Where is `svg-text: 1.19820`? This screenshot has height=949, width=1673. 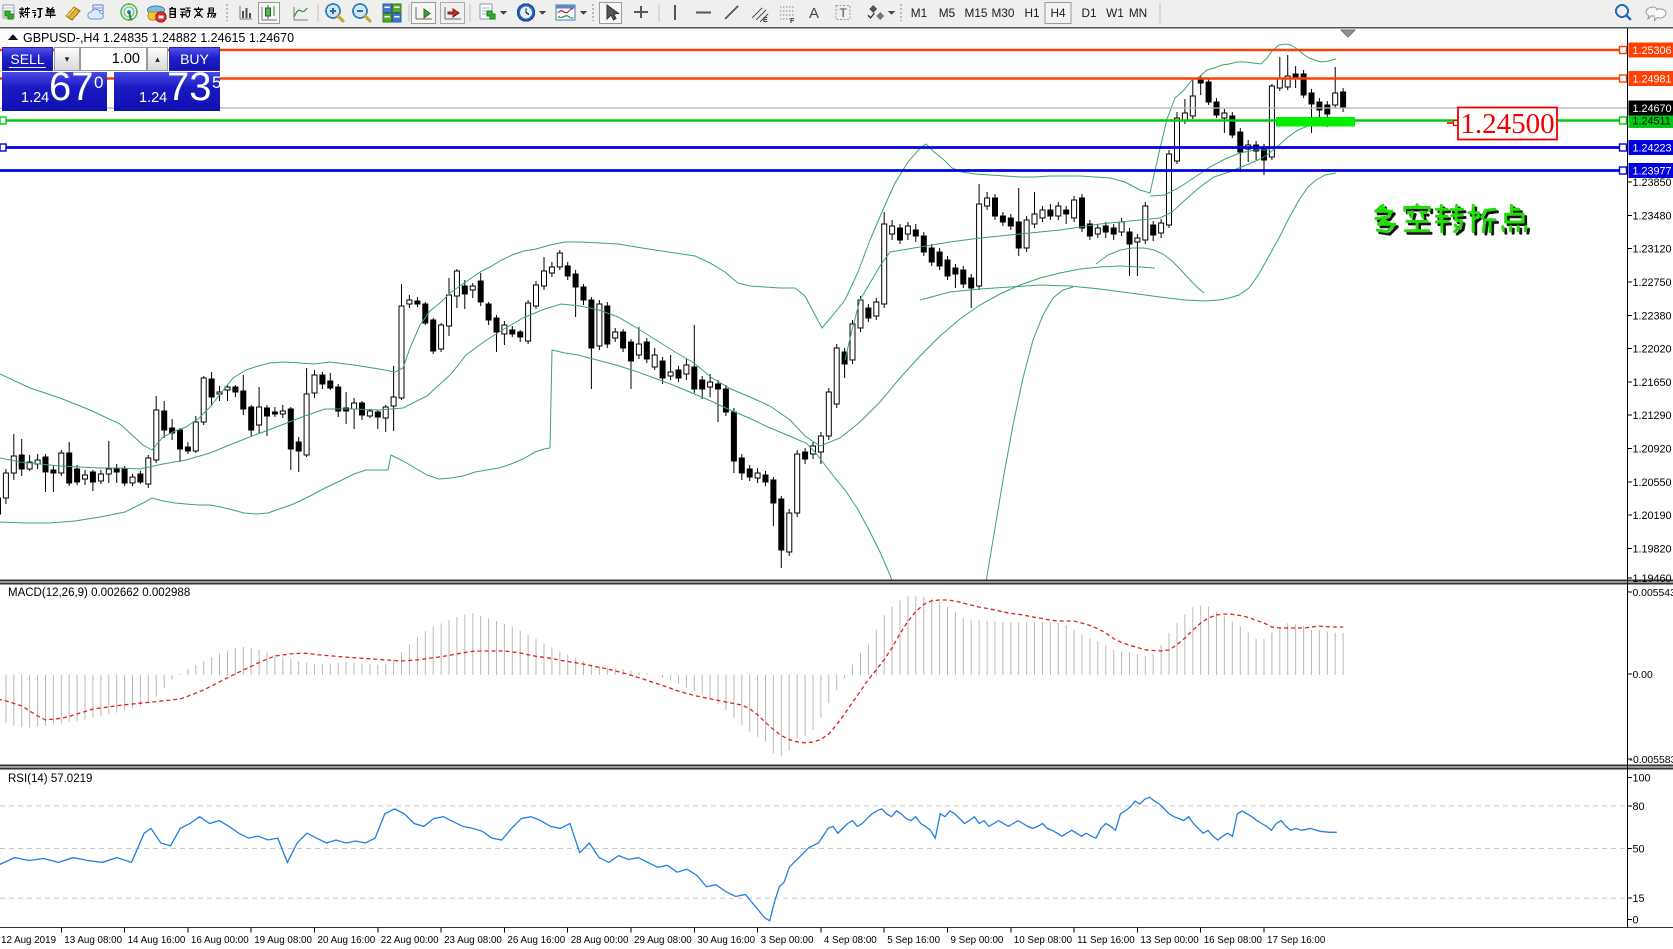 svg-text: 1.19820 is located at coordinates (1652, 550).